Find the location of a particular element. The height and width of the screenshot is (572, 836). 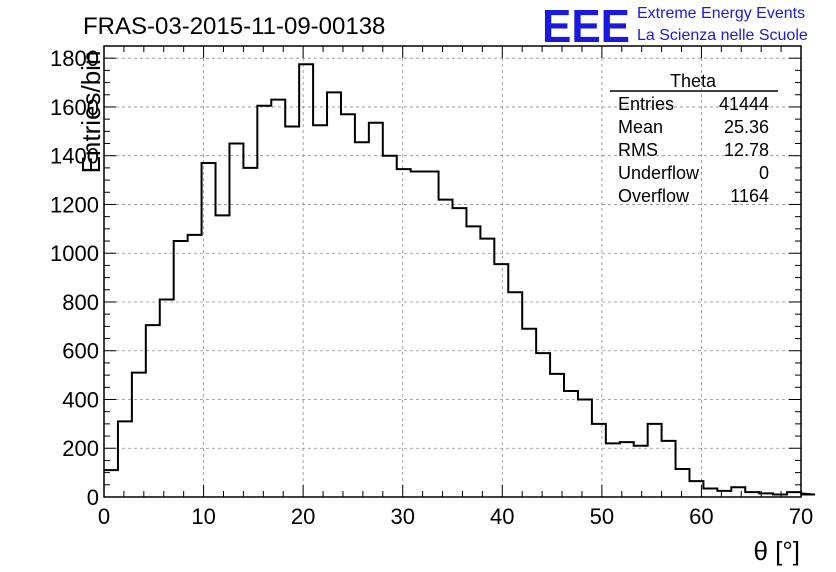

y-tick-label: 600 is located at coordinates (80, 351).